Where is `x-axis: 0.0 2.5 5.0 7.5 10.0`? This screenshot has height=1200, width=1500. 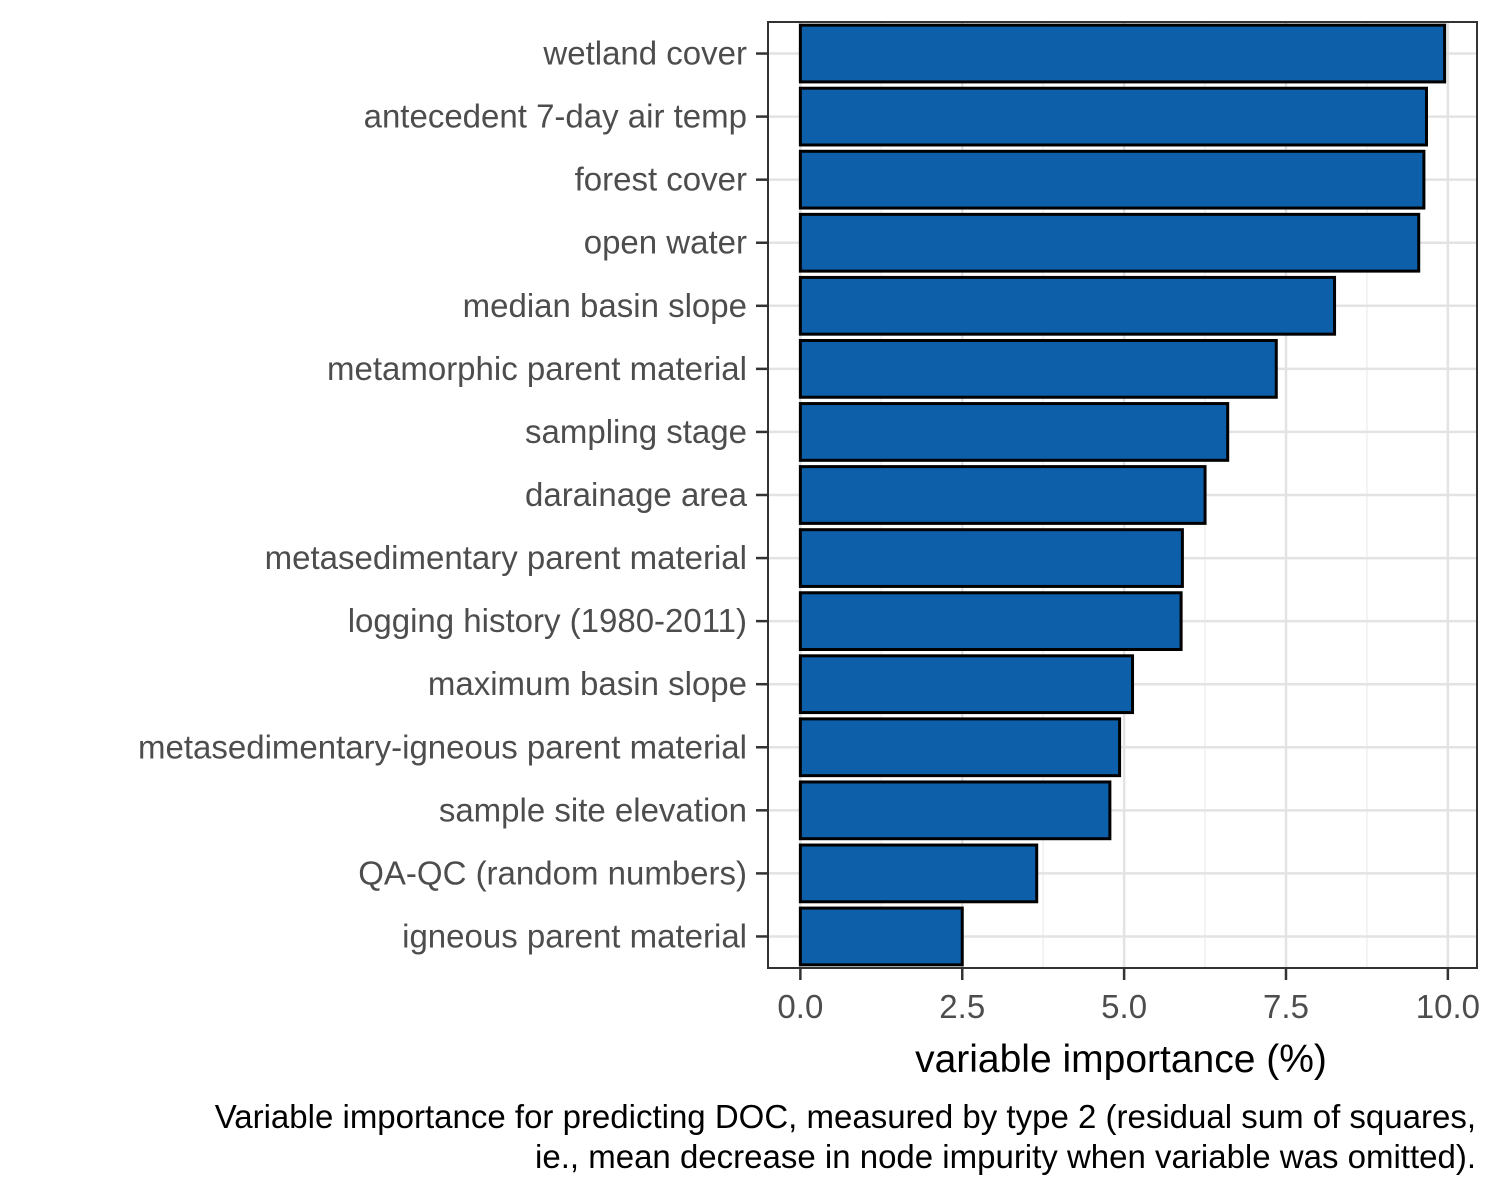
x-axis: 0.0 2.5 5.0 7.5 10.0 is located at coordinates (1128, 996).